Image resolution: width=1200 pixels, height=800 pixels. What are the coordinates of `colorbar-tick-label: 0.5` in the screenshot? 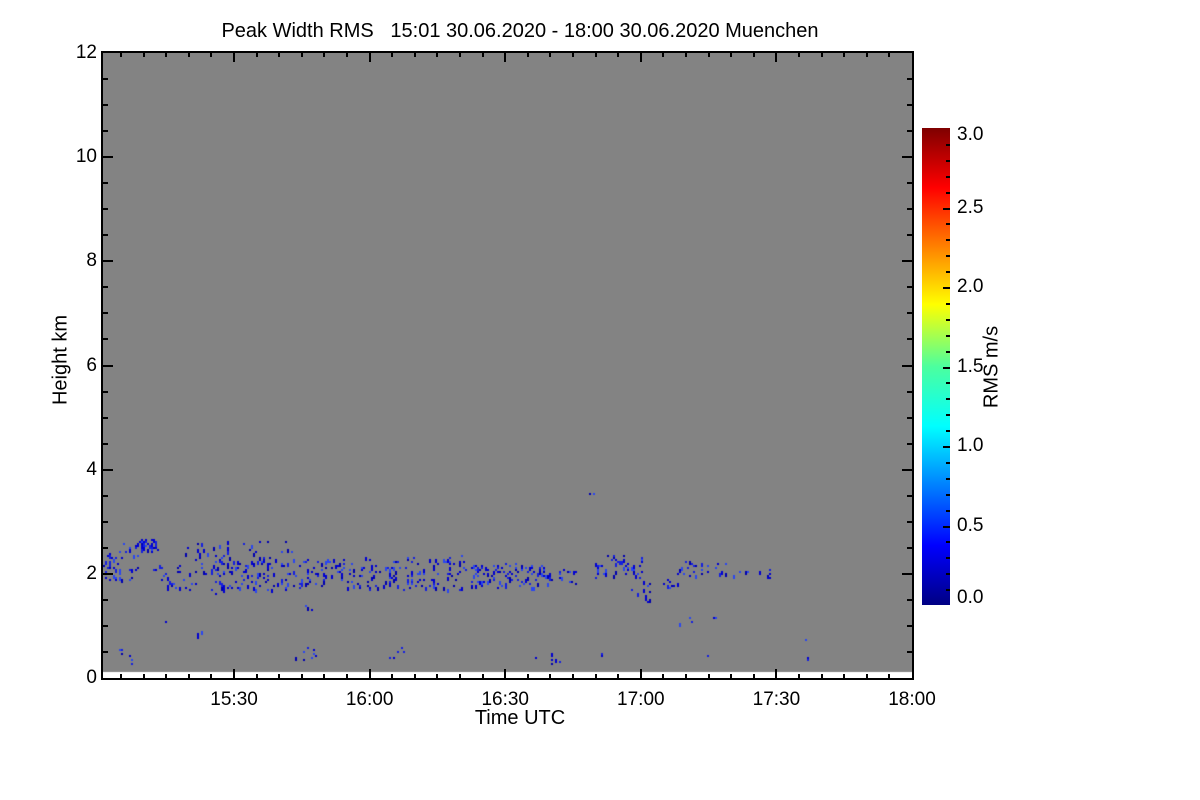 It's located at (970, 525).